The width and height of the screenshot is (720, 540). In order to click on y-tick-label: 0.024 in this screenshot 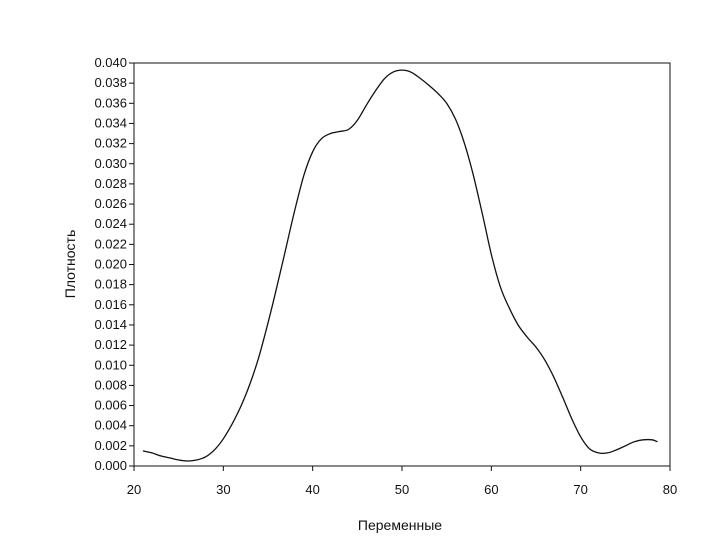, I will do `click(110, 223)`.